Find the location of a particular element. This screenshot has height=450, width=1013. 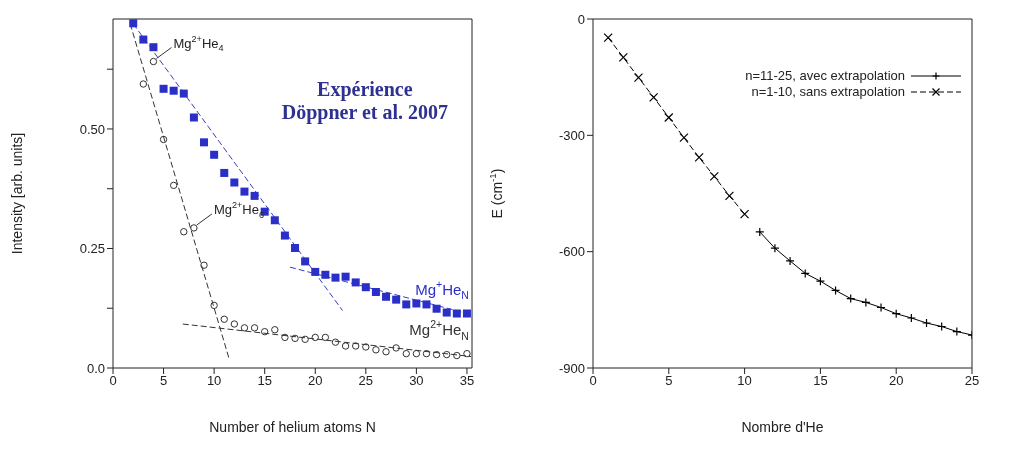

y-tick-label: -900 is located at coordinates (571, 368).